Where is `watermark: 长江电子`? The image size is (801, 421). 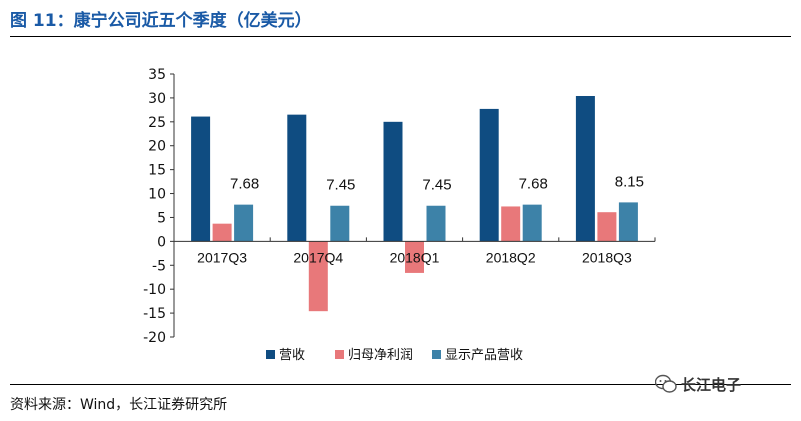 watermark: 长江电子 is located at coordinates (698, 384).